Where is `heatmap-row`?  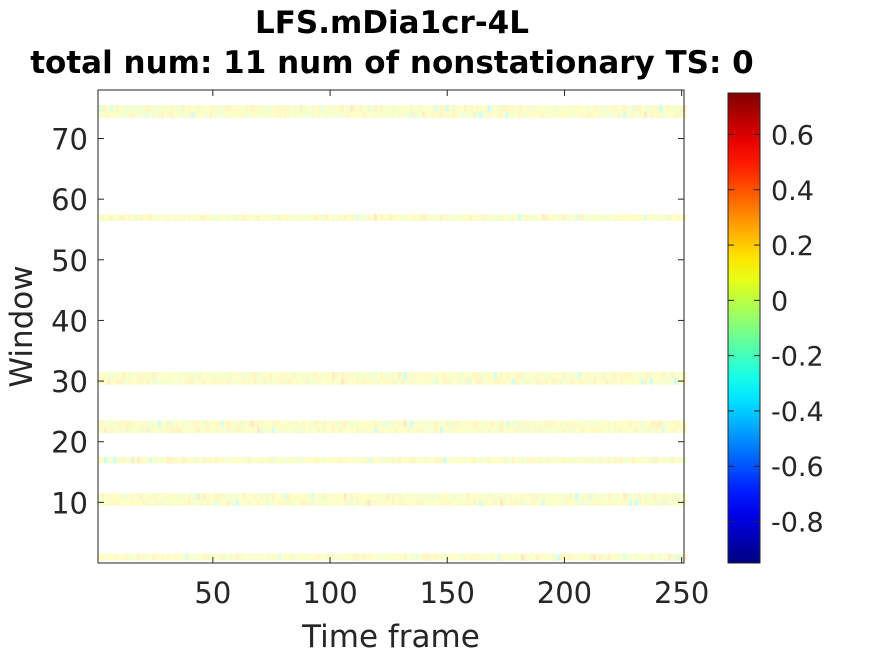
heatmap-row is located at coordinates (392, 496).